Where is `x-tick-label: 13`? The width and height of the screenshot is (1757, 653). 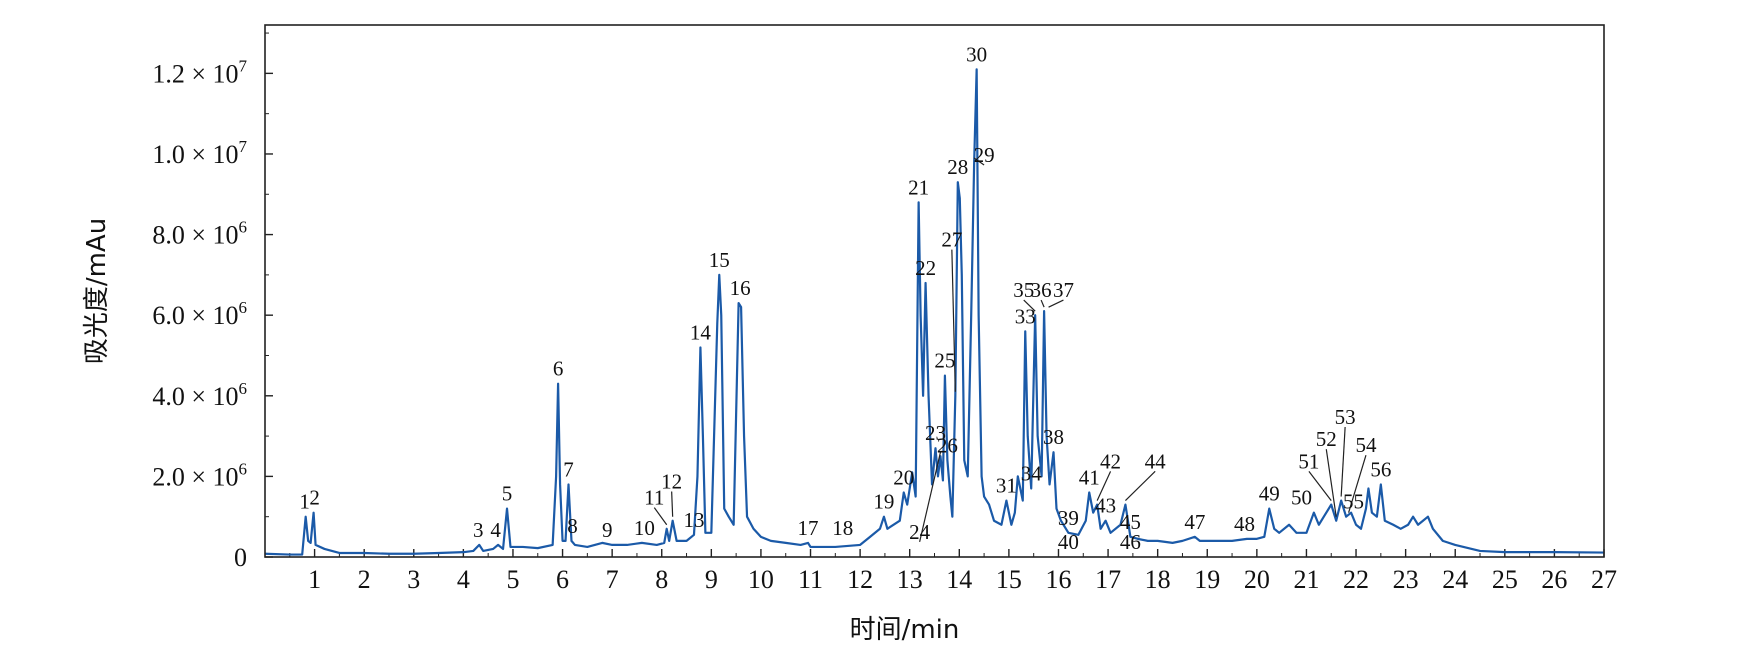
x-tick-label: 13 is located at coordinates (910, 579).